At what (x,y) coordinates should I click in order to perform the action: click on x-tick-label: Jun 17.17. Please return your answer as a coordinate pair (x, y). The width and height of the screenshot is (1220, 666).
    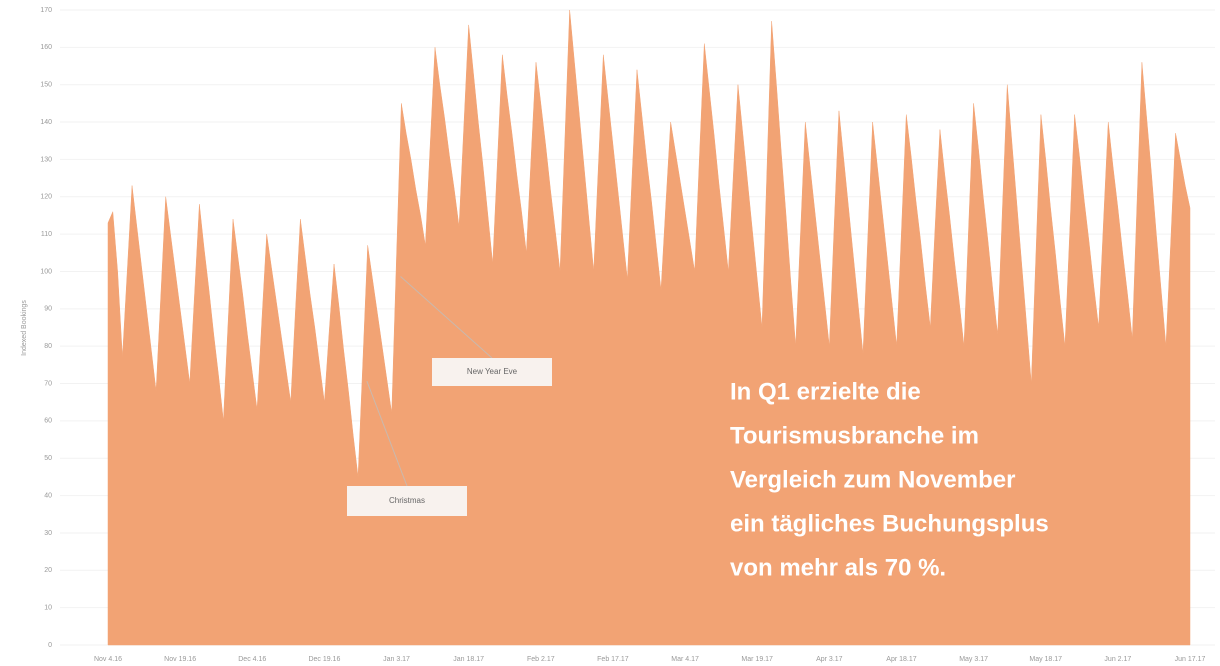
    Looking at the image, I should click on (1190, 659).